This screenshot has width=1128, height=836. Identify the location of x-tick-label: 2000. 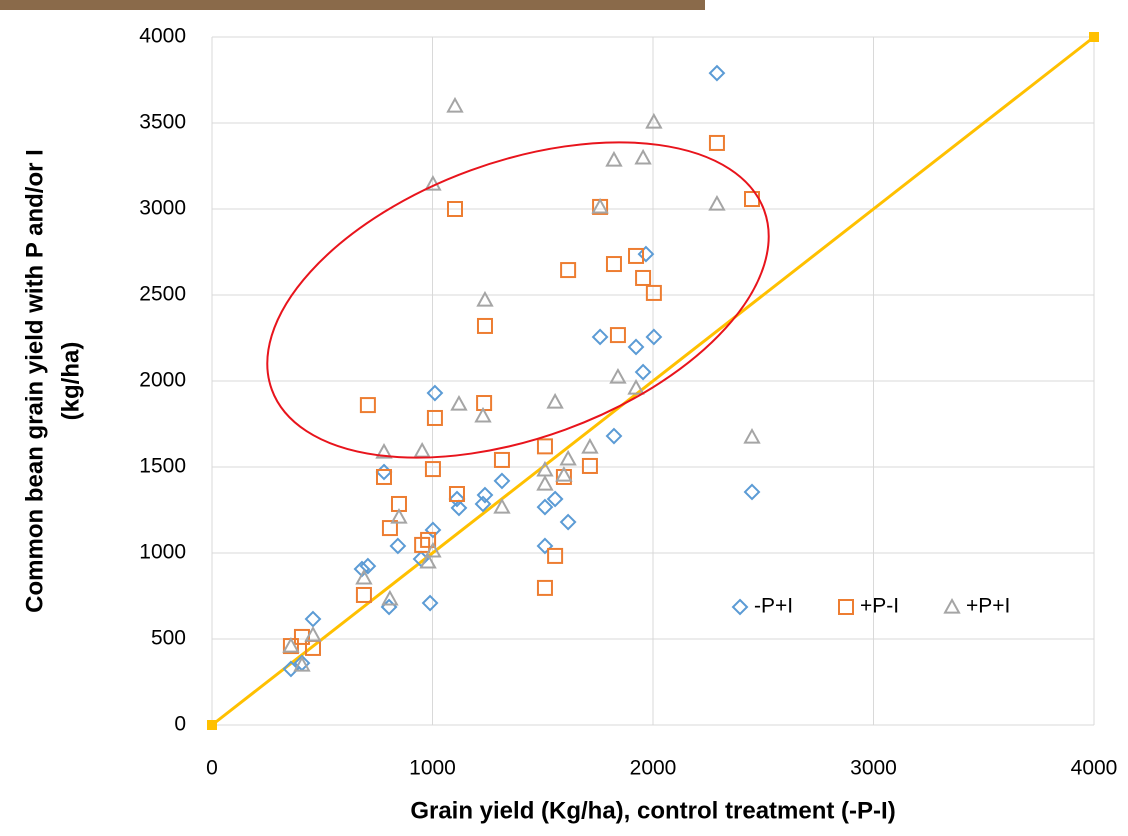
(653, 768).